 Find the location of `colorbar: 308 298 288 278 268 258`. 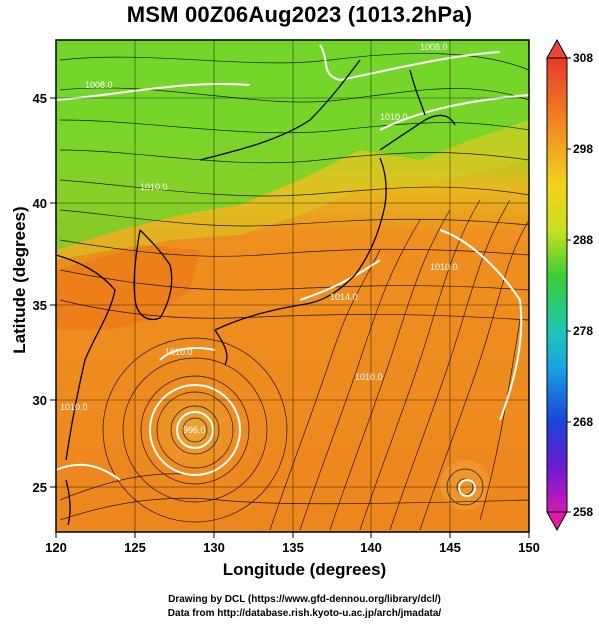

colorbar: 308 298 288 278 268 258 is located at coordinates (569, 285).